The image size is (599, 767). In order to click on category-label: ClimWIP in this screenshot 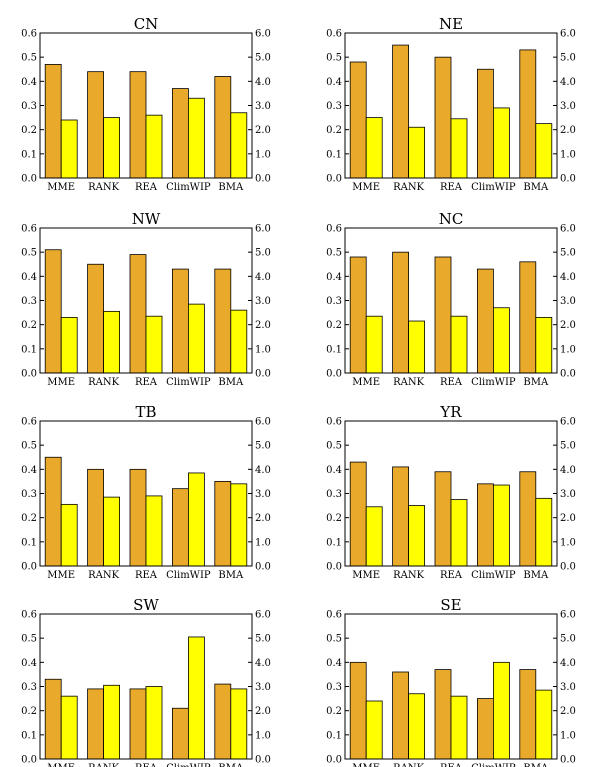, I will do `click(188, 382)`.